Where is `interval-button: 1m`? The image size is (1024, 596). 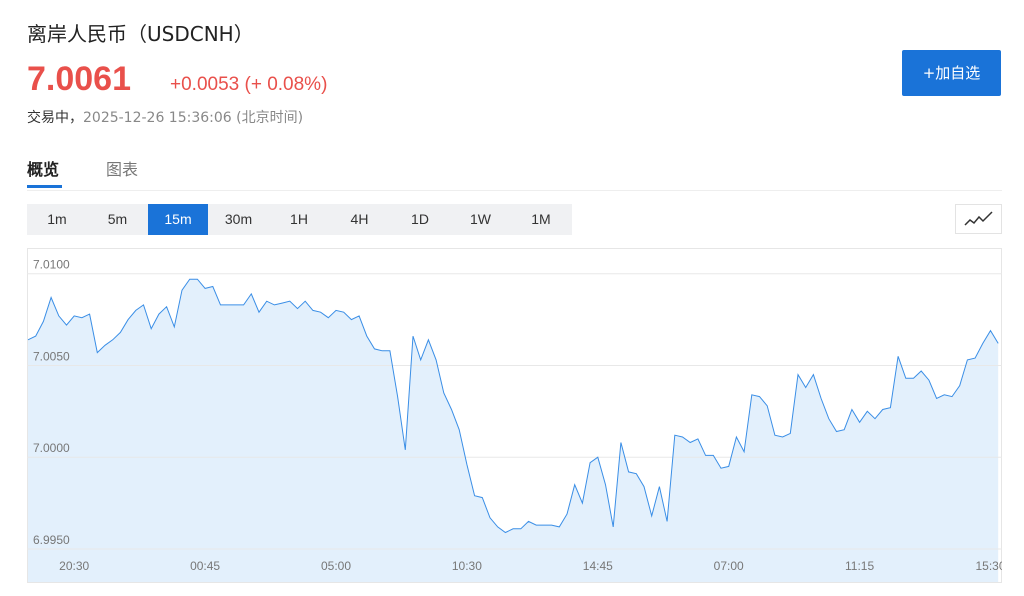
interval-button: 1m is located at coordinates (57, 219).